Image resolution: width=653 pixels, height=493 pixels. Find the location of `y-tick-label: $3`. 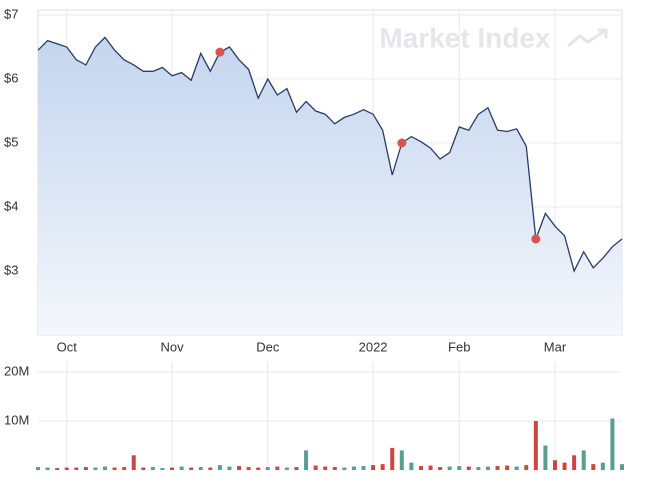

y-tick-label: $3 is located at coordinates (11, 269).